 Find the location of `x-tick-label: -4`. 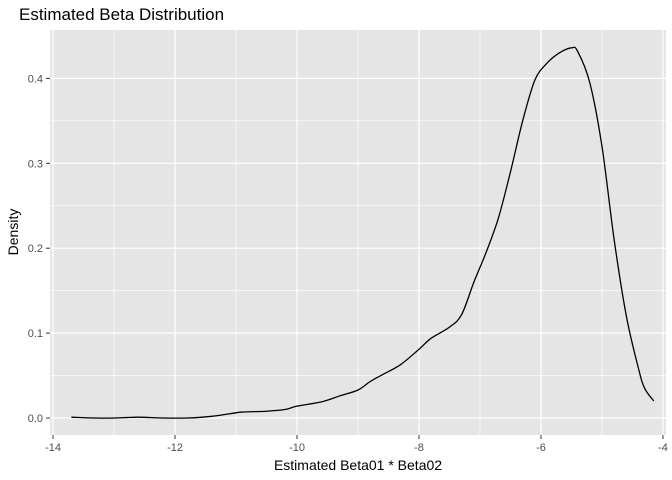

x-tick-label: -4 is located at coordinates (663, 448).